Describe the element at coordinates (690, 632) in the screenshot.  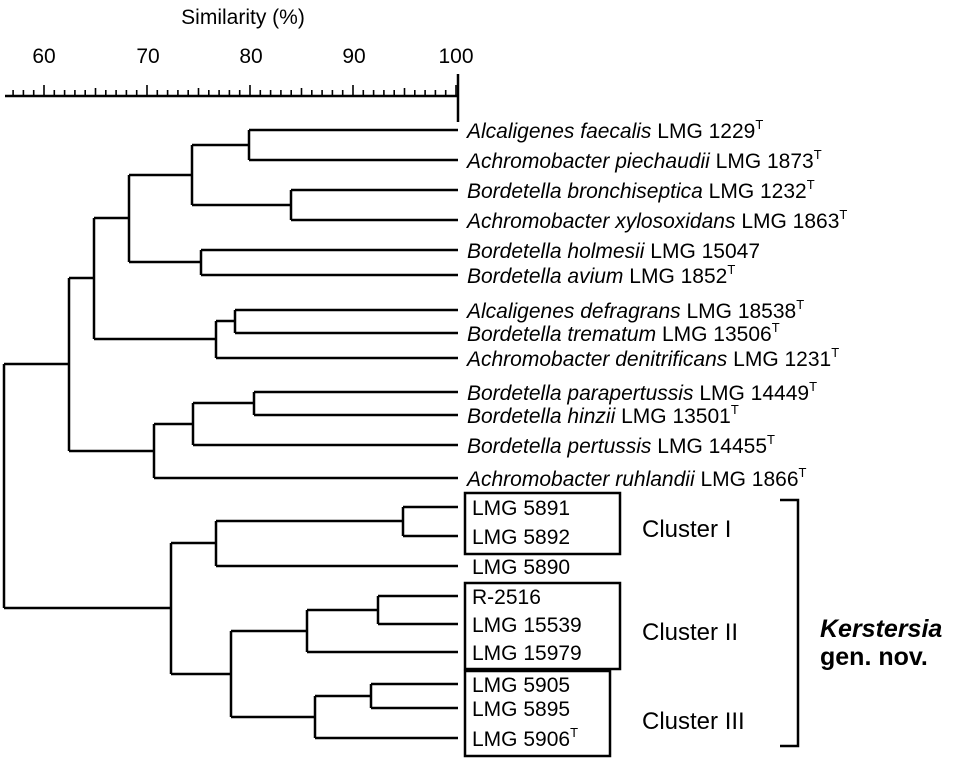
I see `cluster-ii-label: Cluster II` at that location.